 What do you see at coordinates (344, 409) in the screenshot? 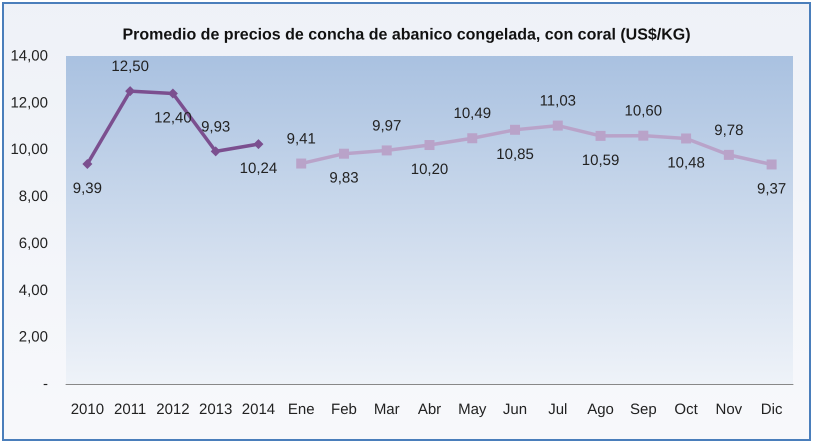
I see `x-tick-label: Feb` at bounding box center [344, 409].